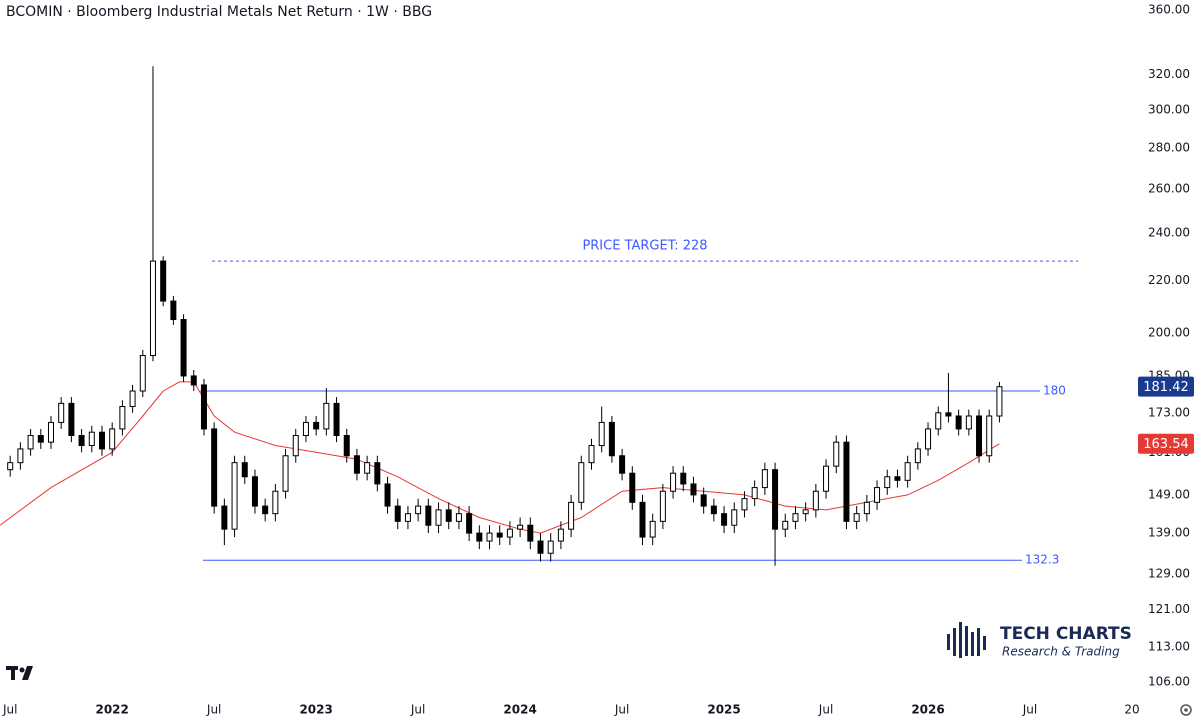  I want to click on level-label: 132.3, so click(1042, 560).